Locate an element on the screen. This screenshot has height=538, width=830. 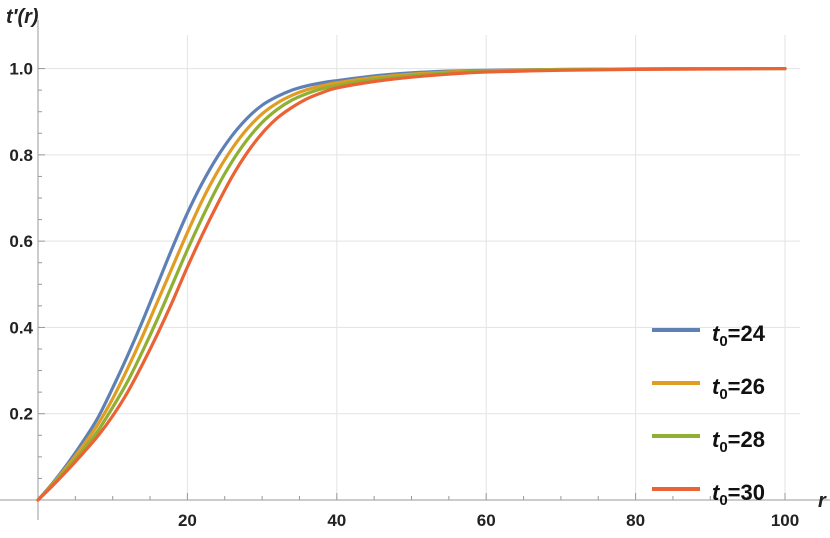
legend-item: t0=28 is located at coordinates (708, 441).